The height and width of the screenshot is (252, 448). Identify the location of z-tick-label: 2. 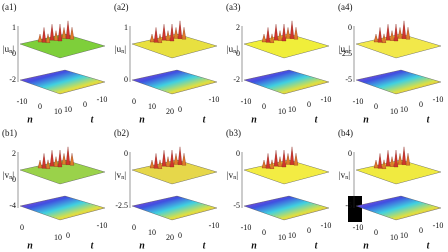
(238, 27).